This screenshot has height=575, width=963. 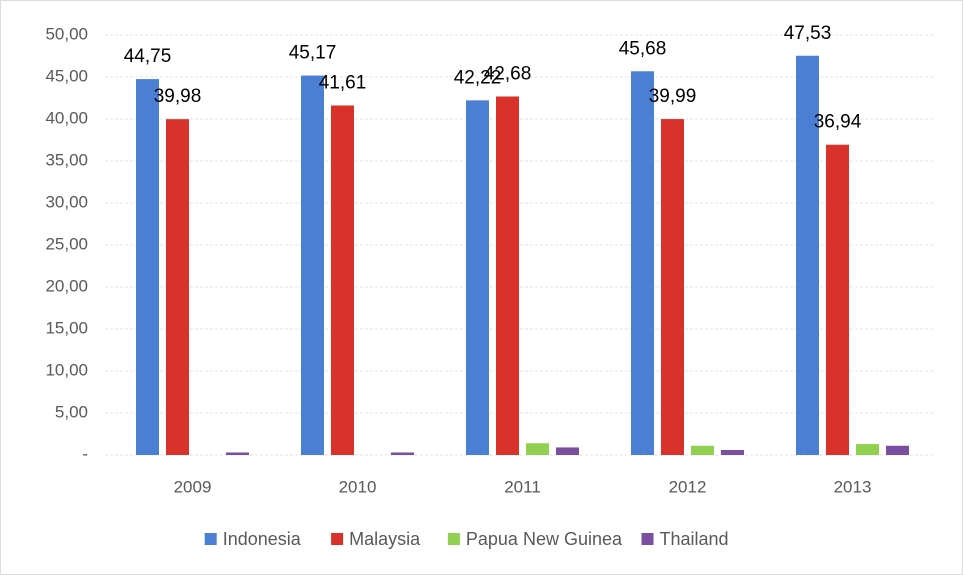 What do you see at coordinates (853, 486) in the screenshot?
I see `x-tick-label: 2013` at bounding box center [853, 486].